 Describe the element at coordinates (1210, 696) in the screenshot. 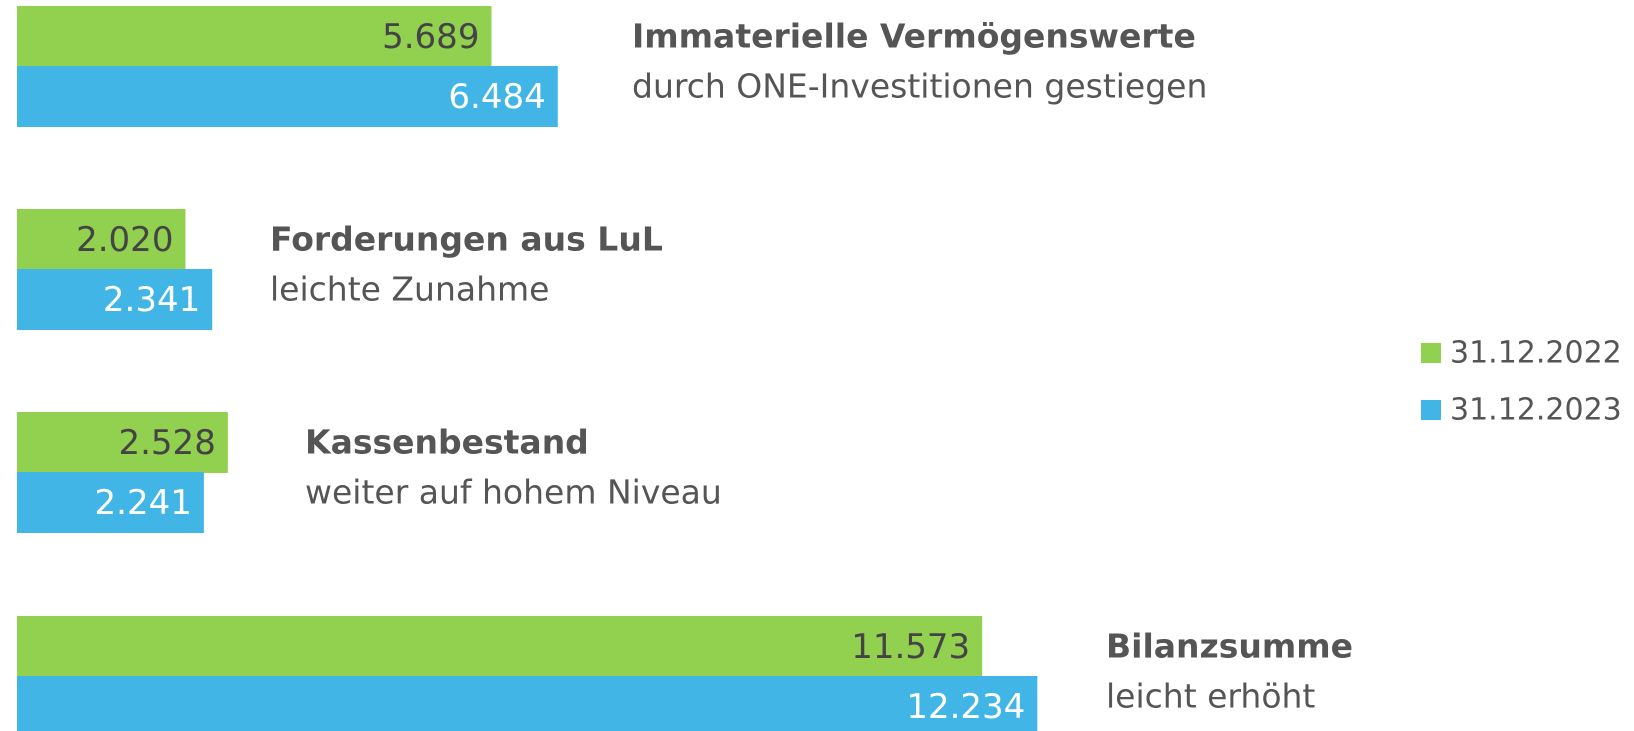

I see `category-subtitle: leicht erhöht` at that location.